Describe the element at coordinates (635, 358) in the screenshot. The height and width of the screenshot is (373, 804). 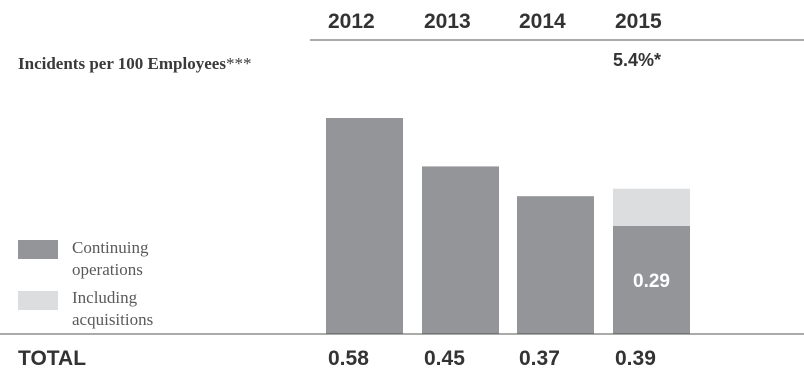
I see `total-value-2015: 0.39` at that location.